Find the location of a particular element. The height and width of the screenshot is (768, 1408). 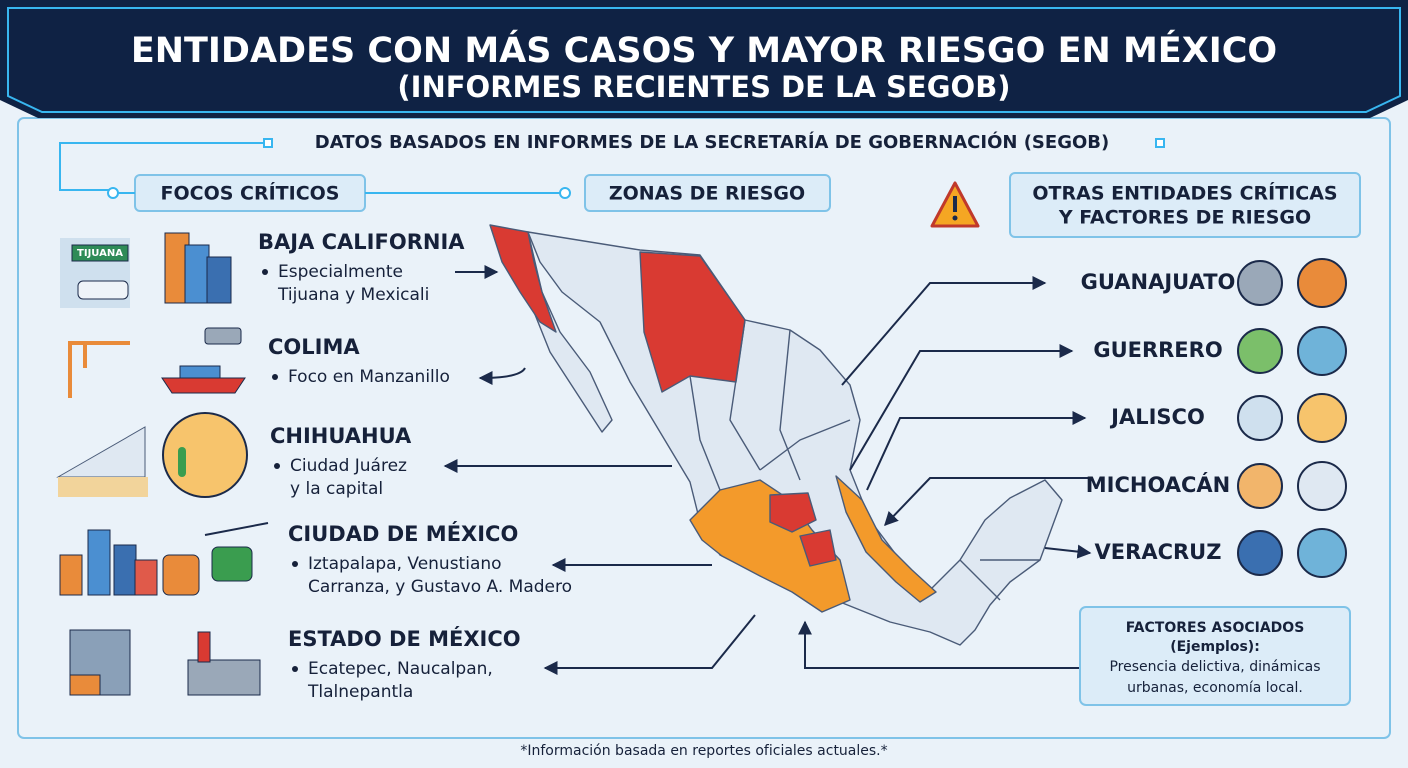

crane is located at coordinates (99, 369).